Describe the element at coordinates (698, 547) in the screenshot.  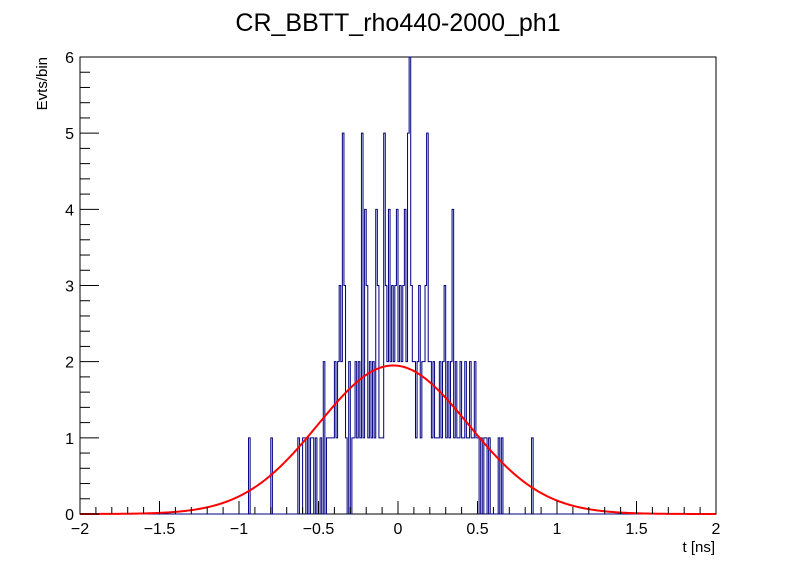
I see `x-axis-title: t [ns]` at that location.